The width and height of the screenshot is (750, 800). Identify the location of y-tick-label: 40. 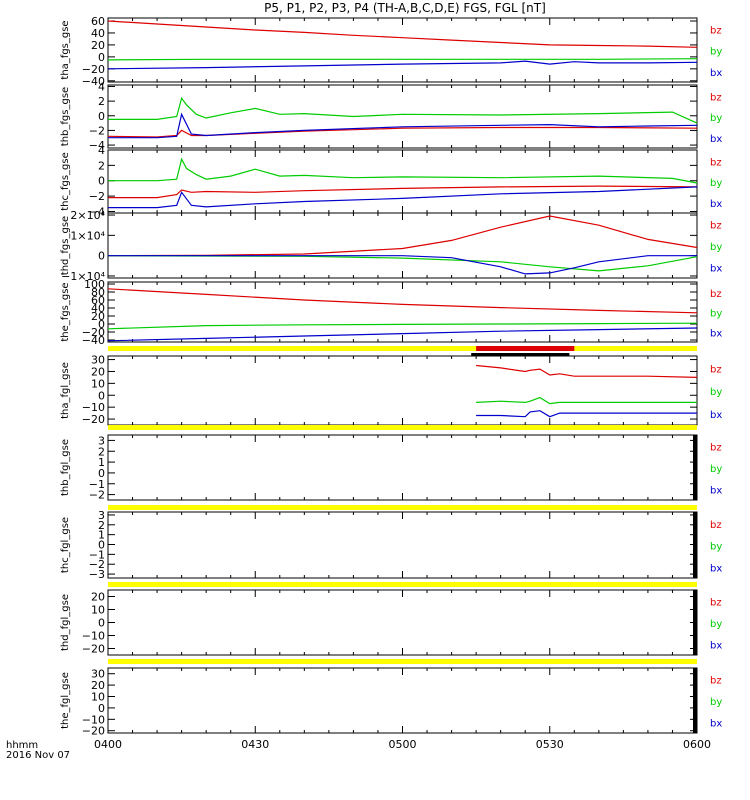
(98, 308).